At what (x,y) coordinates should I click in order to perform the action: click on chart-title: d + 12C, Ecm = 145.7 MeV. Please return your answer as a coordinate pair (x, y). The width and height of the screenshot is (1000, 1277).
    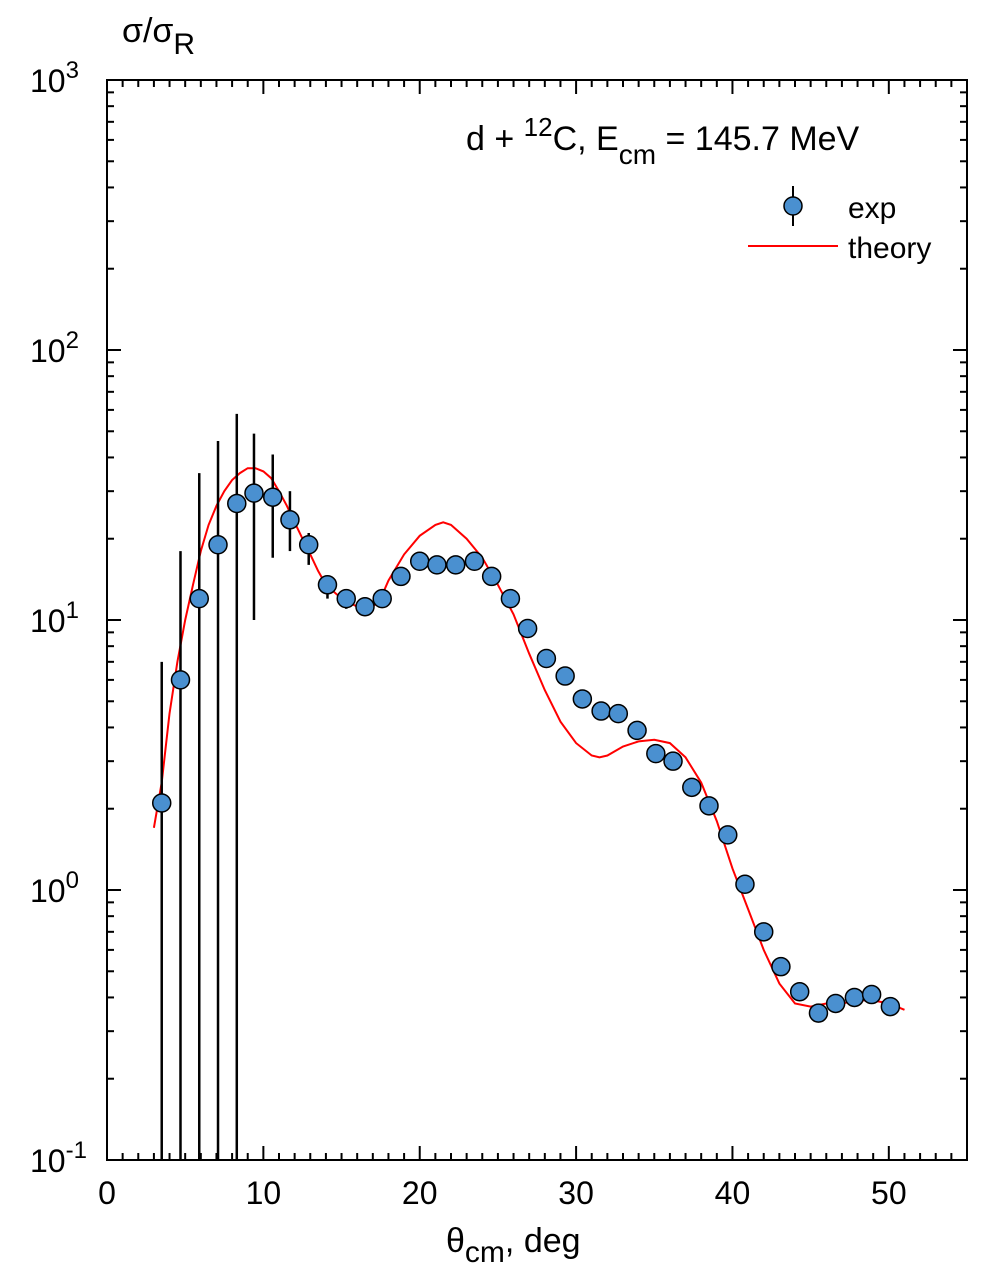
    Looking at the image, I should click on (663, 141).